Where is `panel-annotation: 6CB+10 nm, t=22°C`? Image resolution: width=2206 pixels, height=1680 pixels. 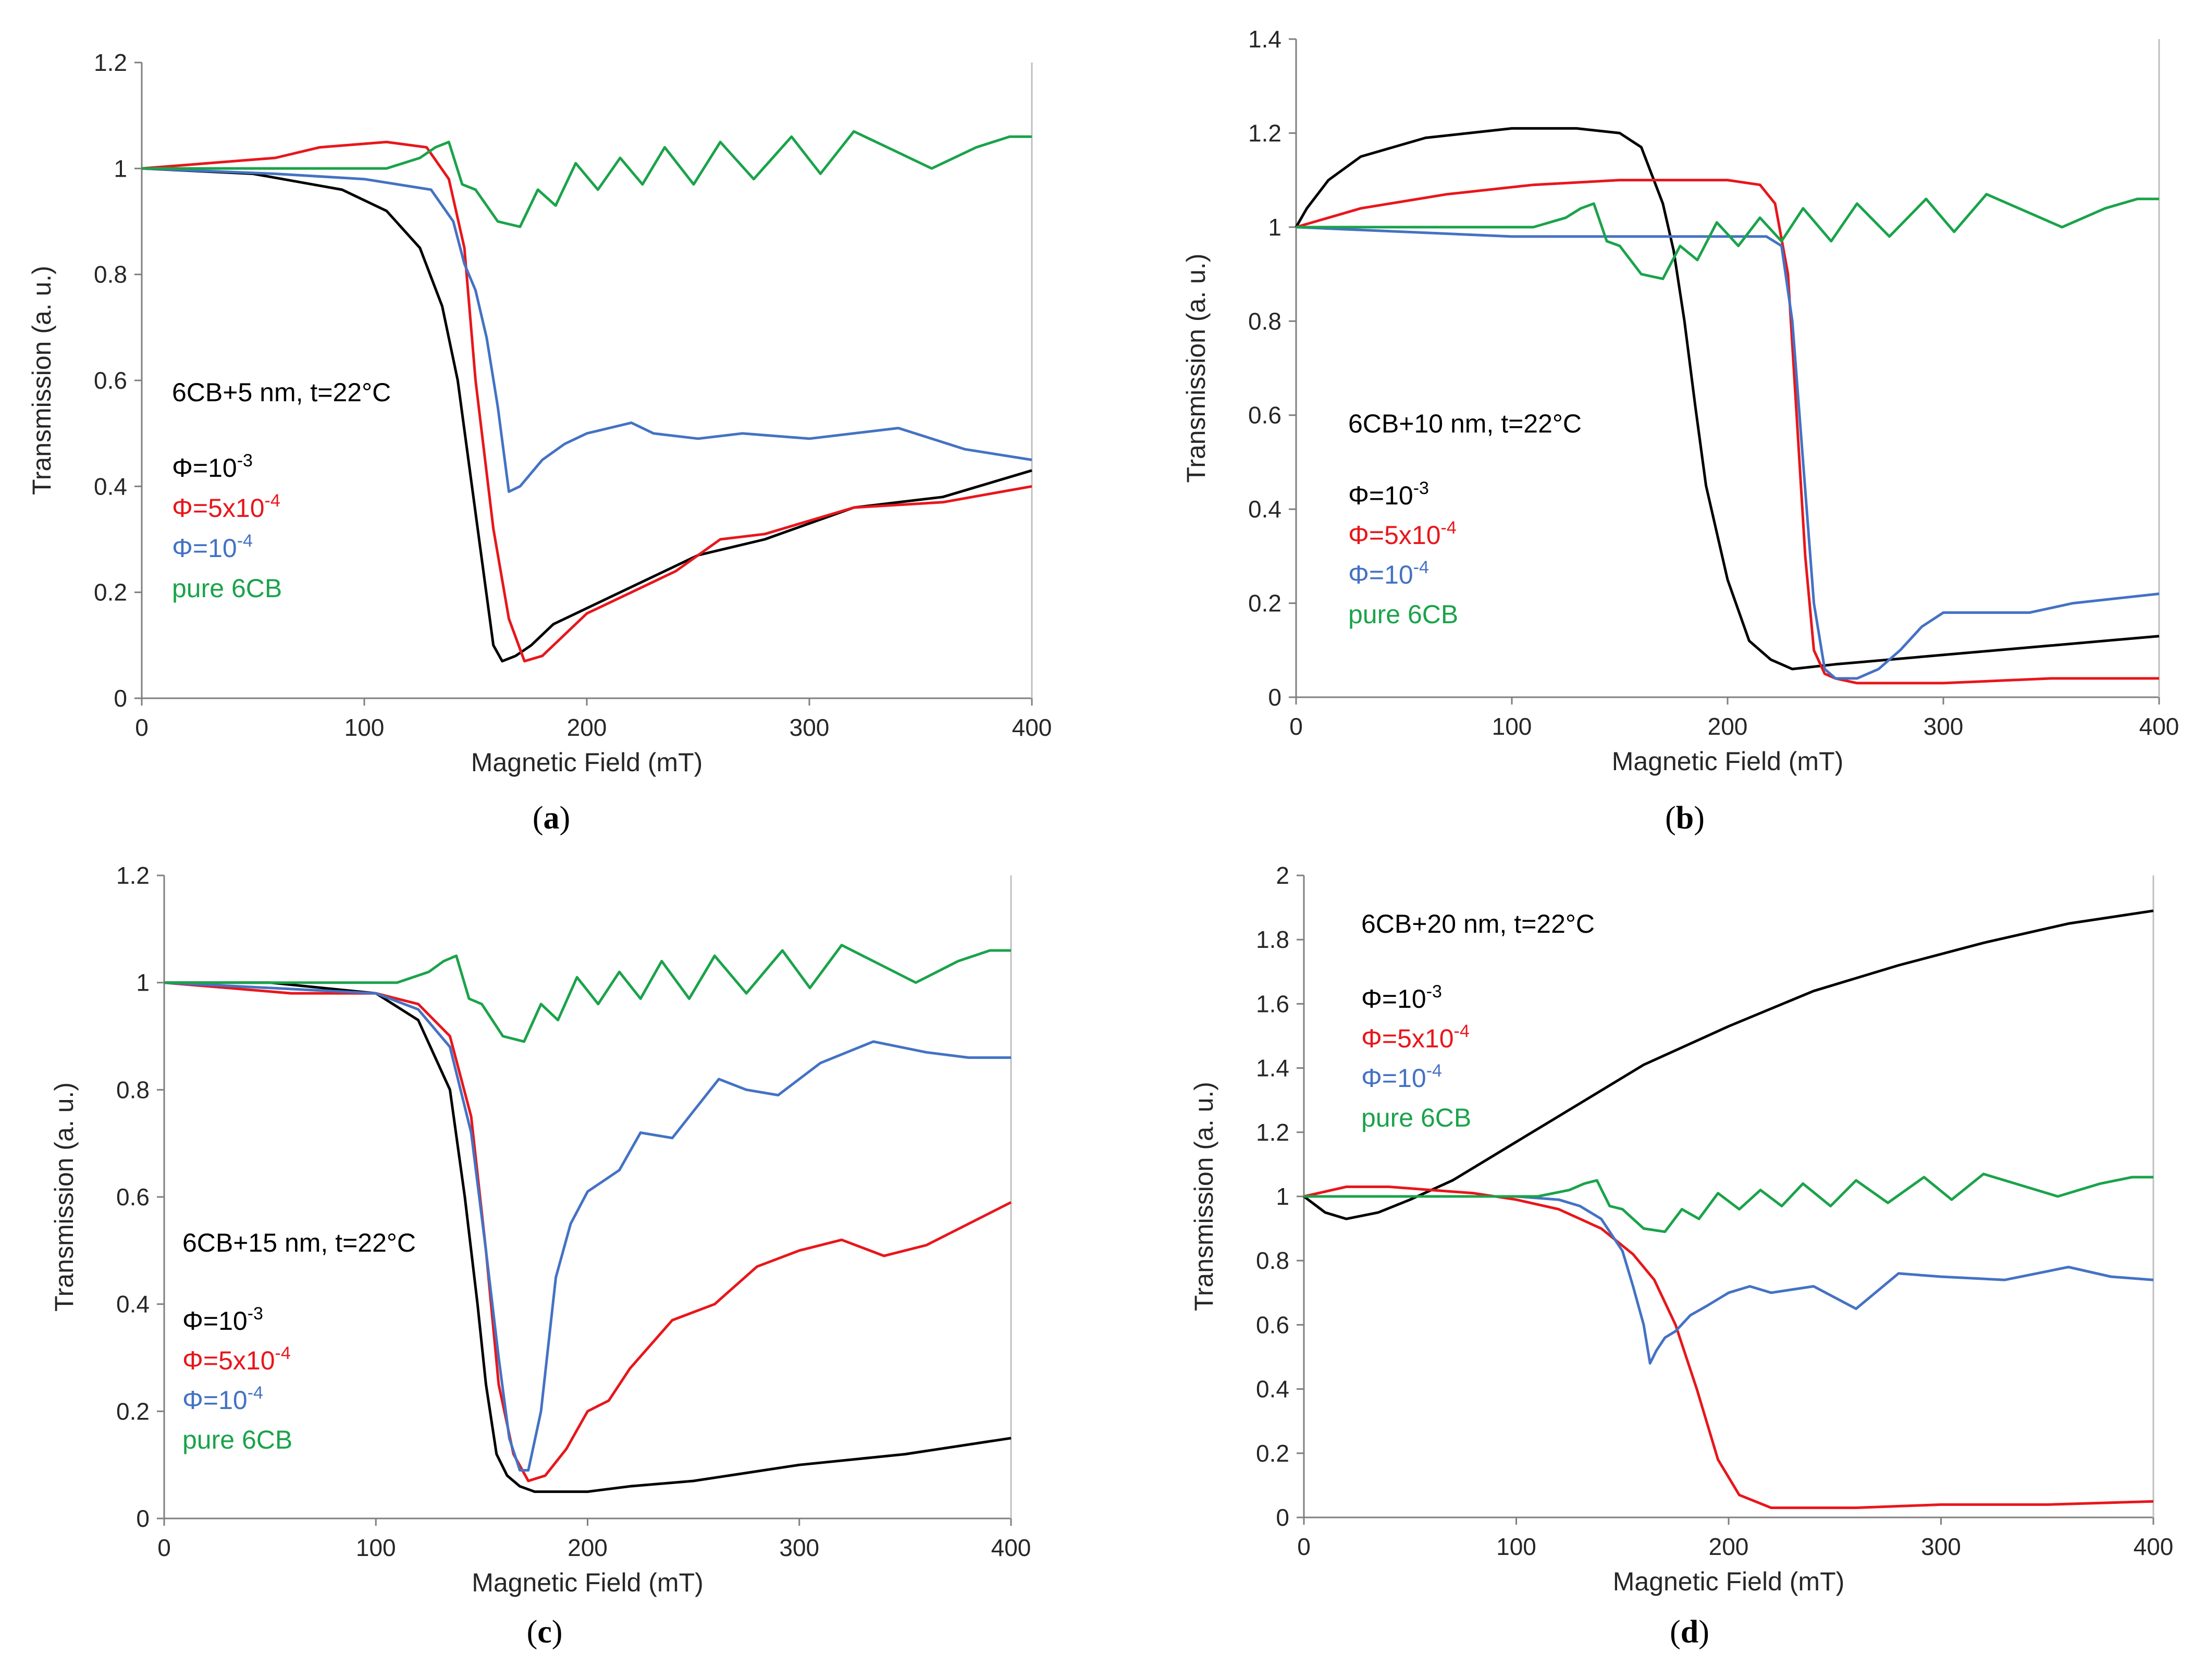
panel-annotation: 6CB+10 nm, t=22°C is located at coordinates (1465, 424).